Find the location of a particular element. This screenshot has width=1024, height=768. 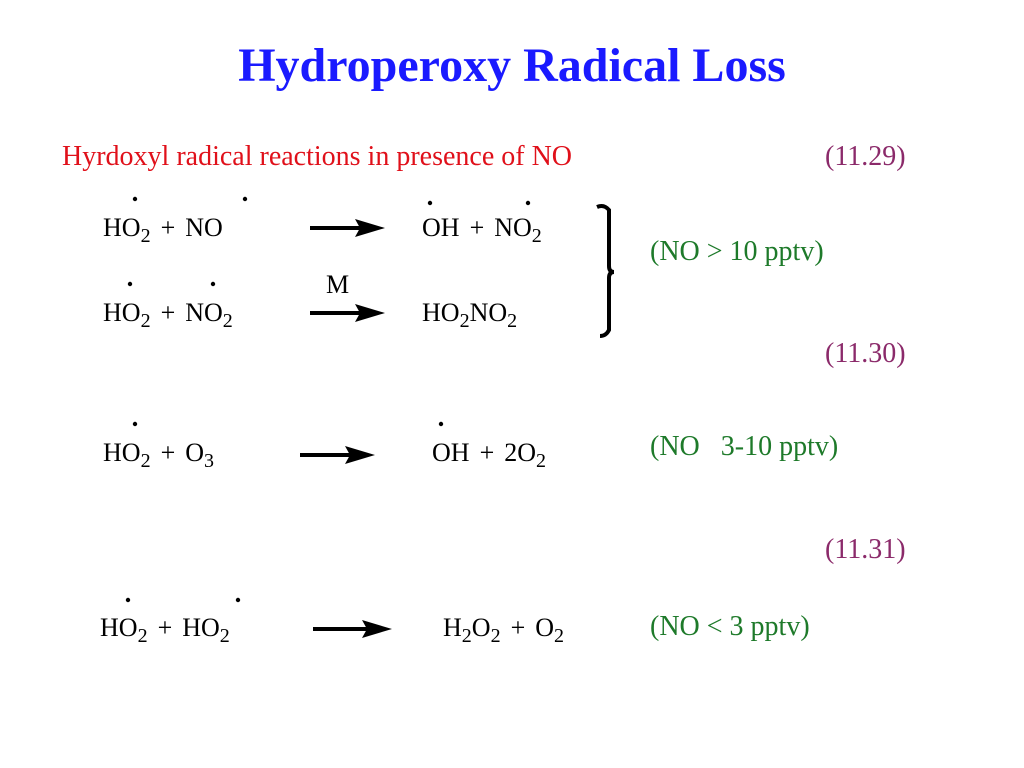

title: Hydroperoxy Radical Loss is located at coordinates (512, 65).